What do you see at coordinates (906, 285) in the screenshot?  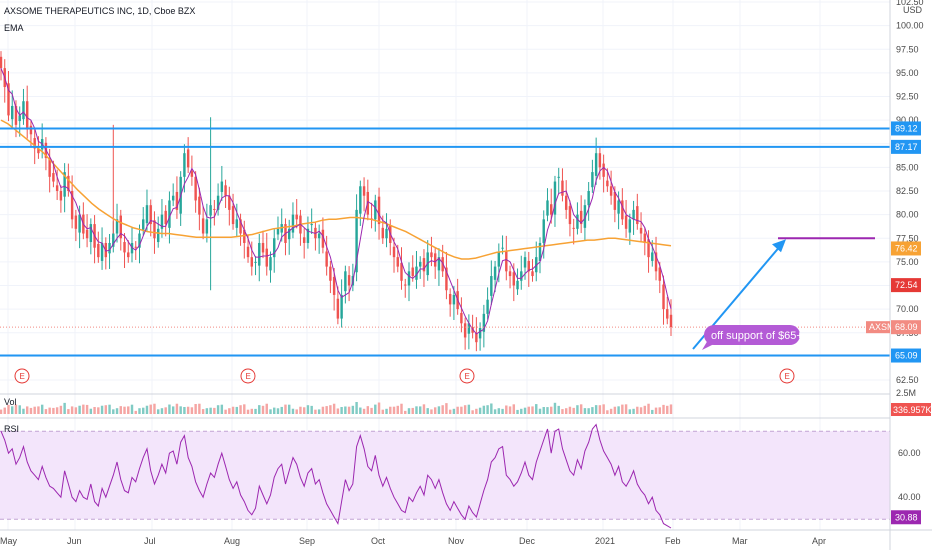 I see `price-tag-label: 72.54` at bounding box center [906, 285].